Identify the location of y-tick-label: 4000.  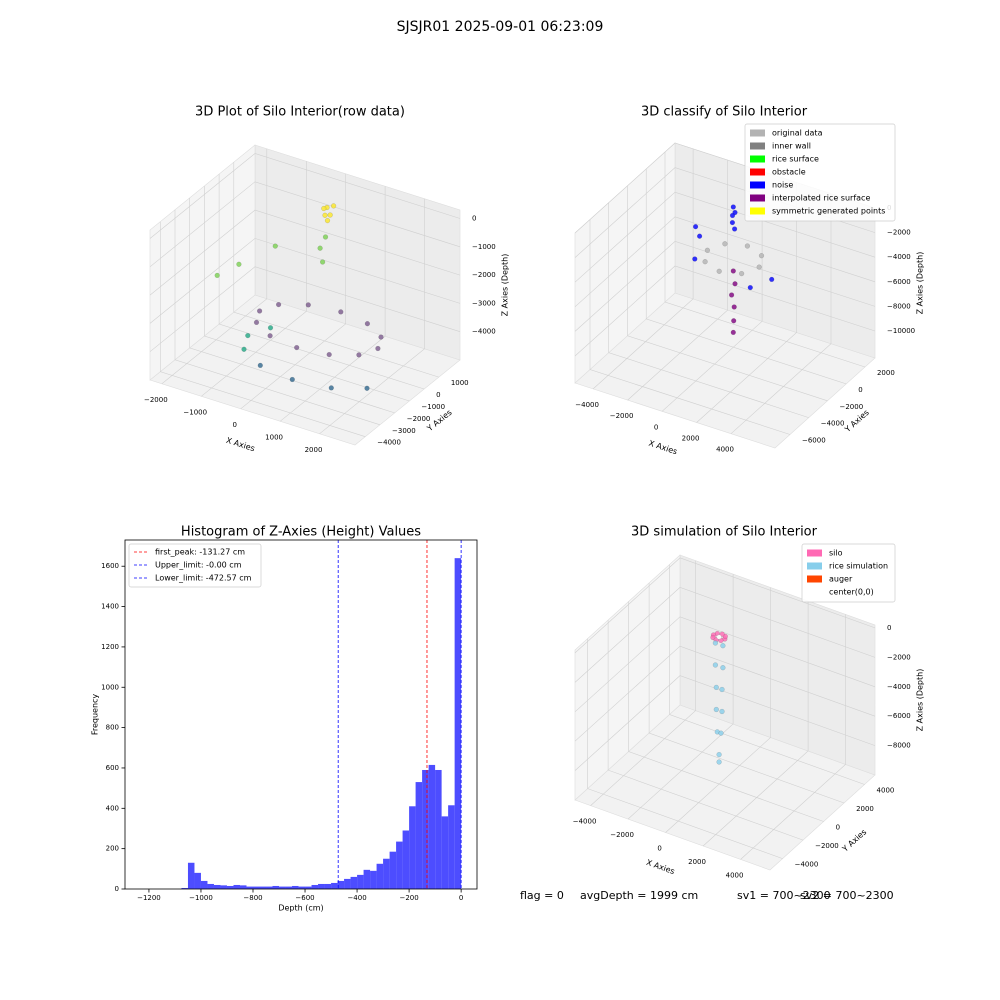
(886, 790).